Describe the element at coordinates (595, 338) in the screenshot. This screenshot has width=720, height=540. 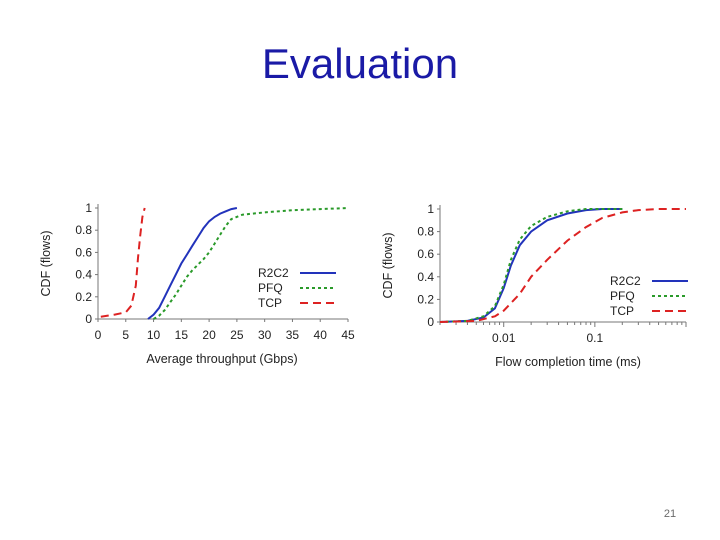
I see `right-chart-x-tick-label: 0.1` at that location.